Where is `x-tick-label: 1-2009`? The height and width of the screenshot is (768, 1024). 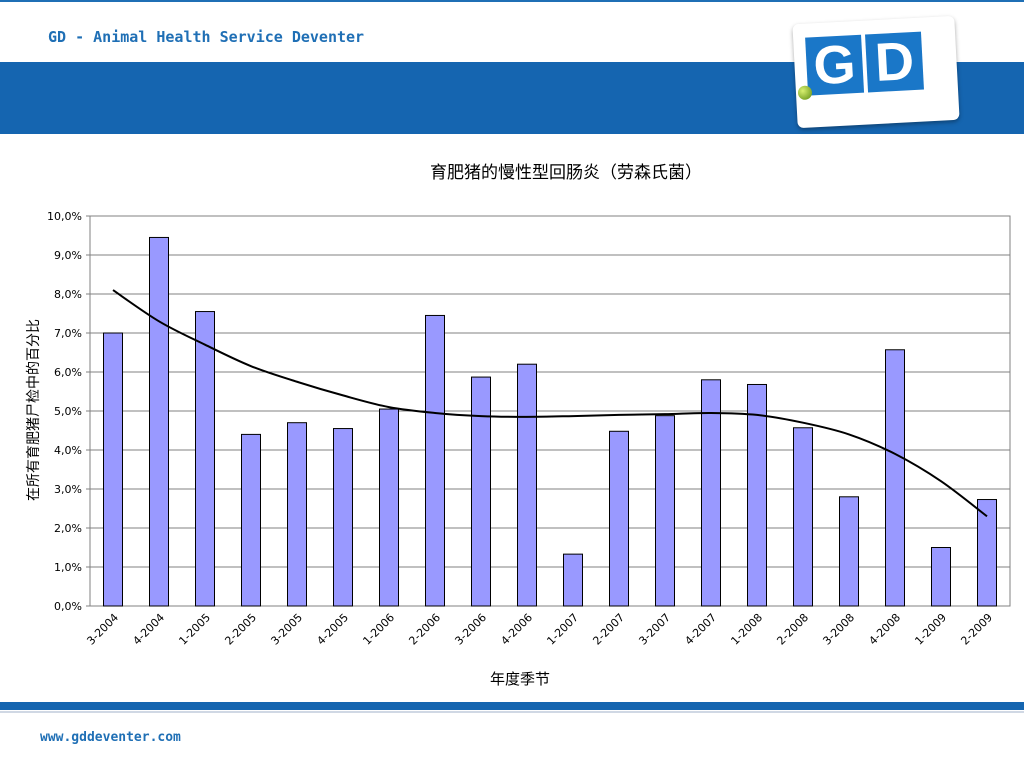
x-tick-label: 1-2009 is located at coordinates (930, 629).